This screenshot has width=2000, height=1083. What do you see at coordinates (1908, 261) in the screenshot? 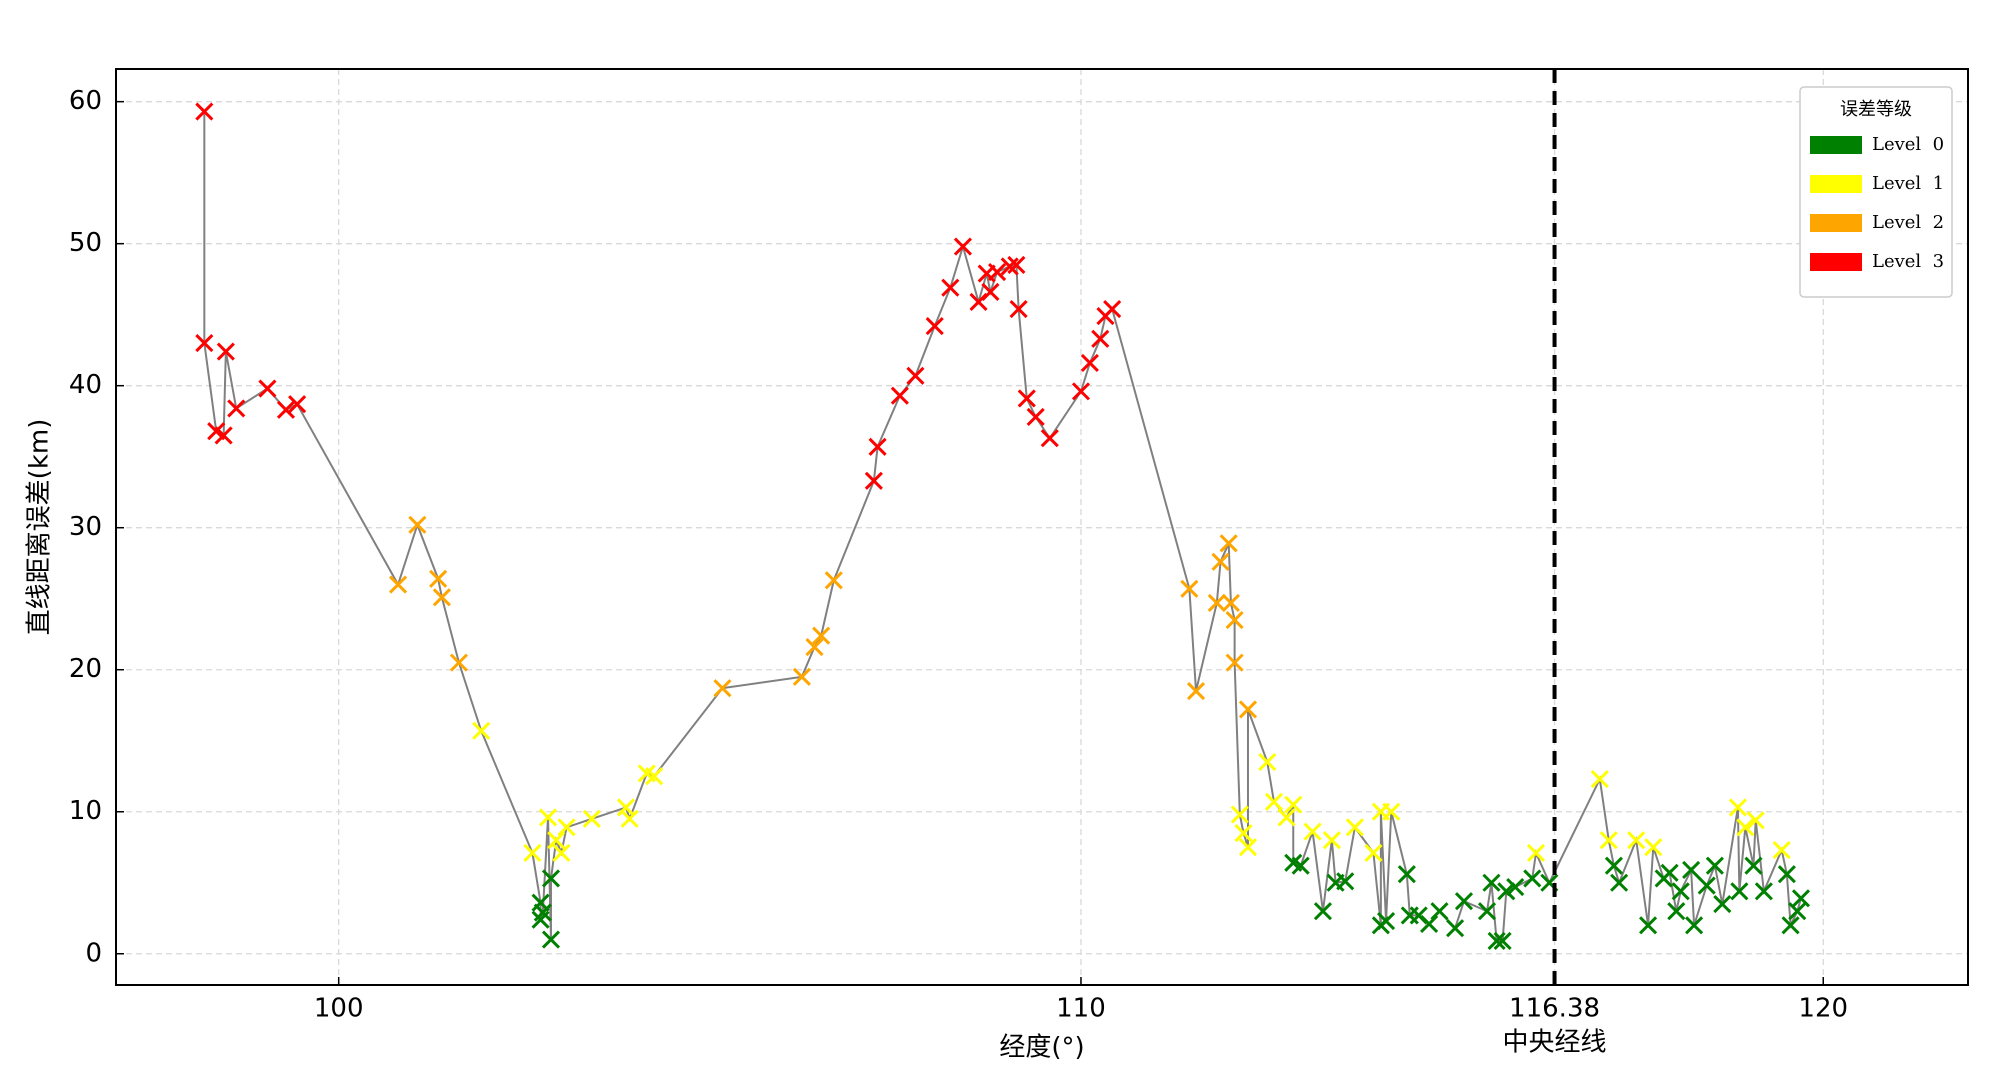
I see `legend-label: Level 3` at bounding box center [1908, 261].